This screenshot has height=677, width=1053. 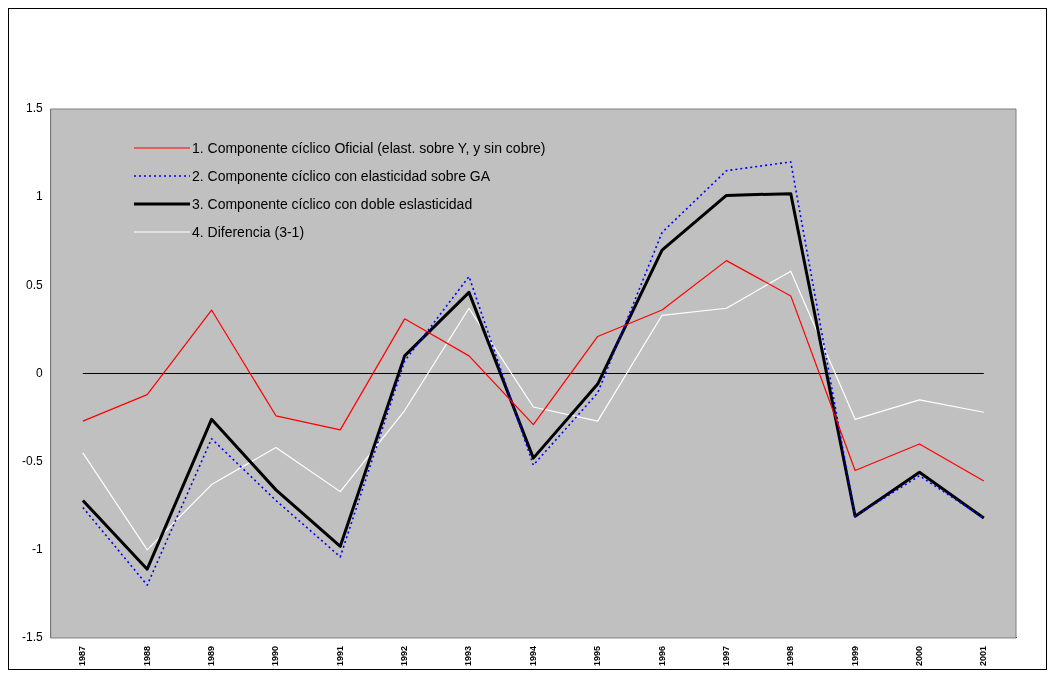 I want to click on x-tick-label: 1988, so click(x=146, y=656).